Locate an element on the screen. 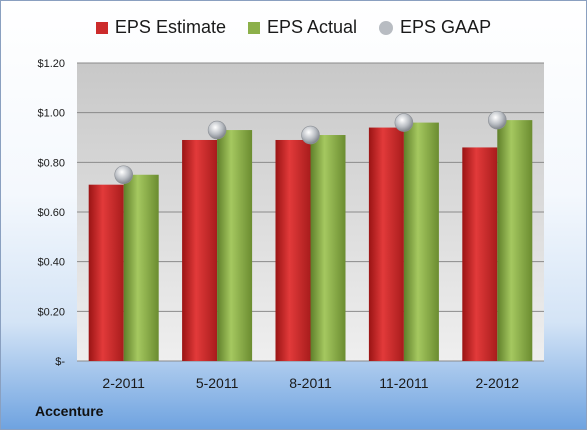  legend-swatch-estimate is located at coordinates (101, 27).